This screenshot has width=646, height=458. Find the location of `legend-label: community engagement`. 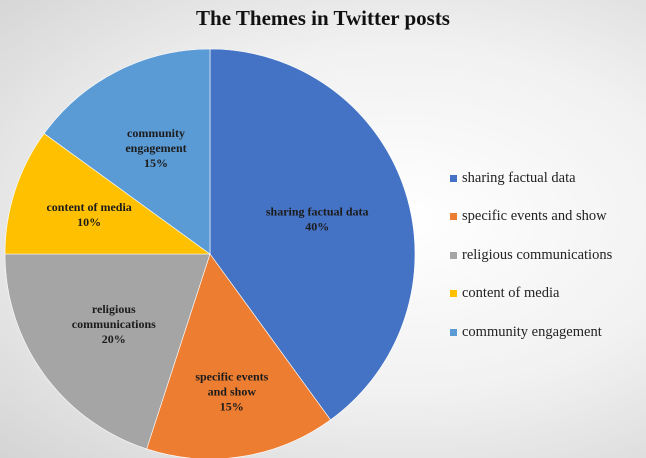

legend-label: community engagement is located at coordinates (532, 331).